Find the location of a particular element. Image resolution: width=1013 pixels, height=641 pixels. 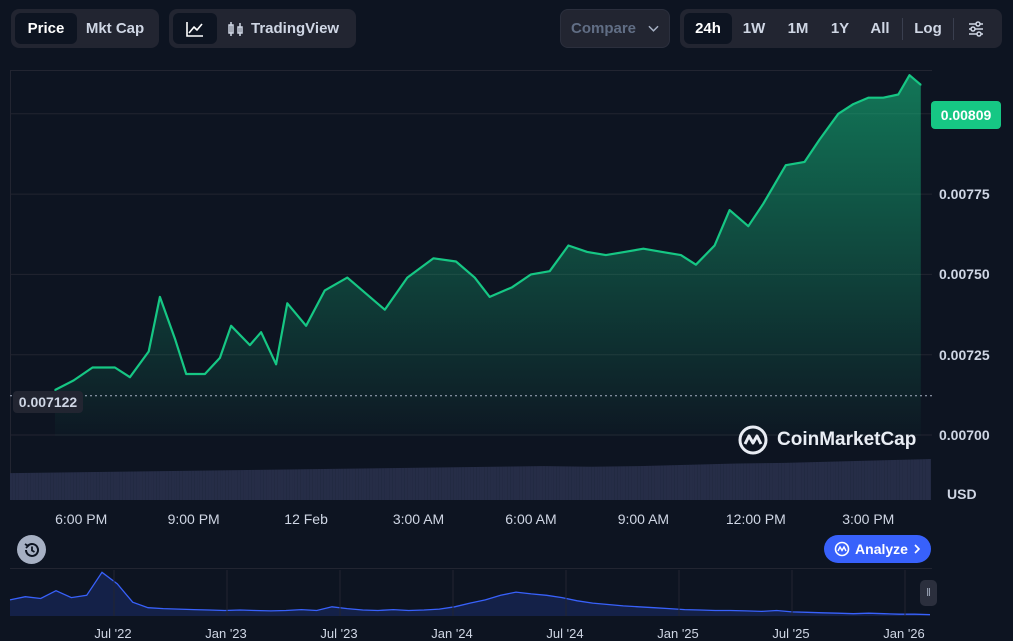

range-1w: 1W is located at coordinates (754, 28).